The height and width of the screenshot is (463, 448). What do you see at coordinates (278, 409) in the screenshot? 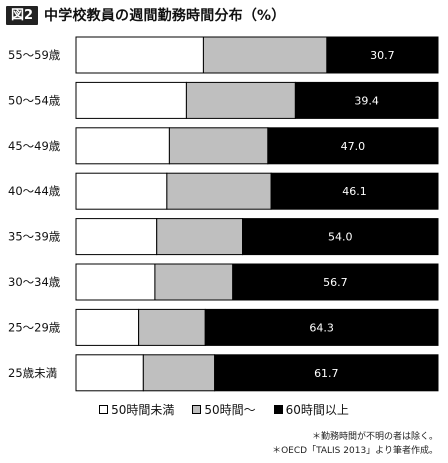
I see `legend-swatch-60-plus` at bounding box center [278, 409].